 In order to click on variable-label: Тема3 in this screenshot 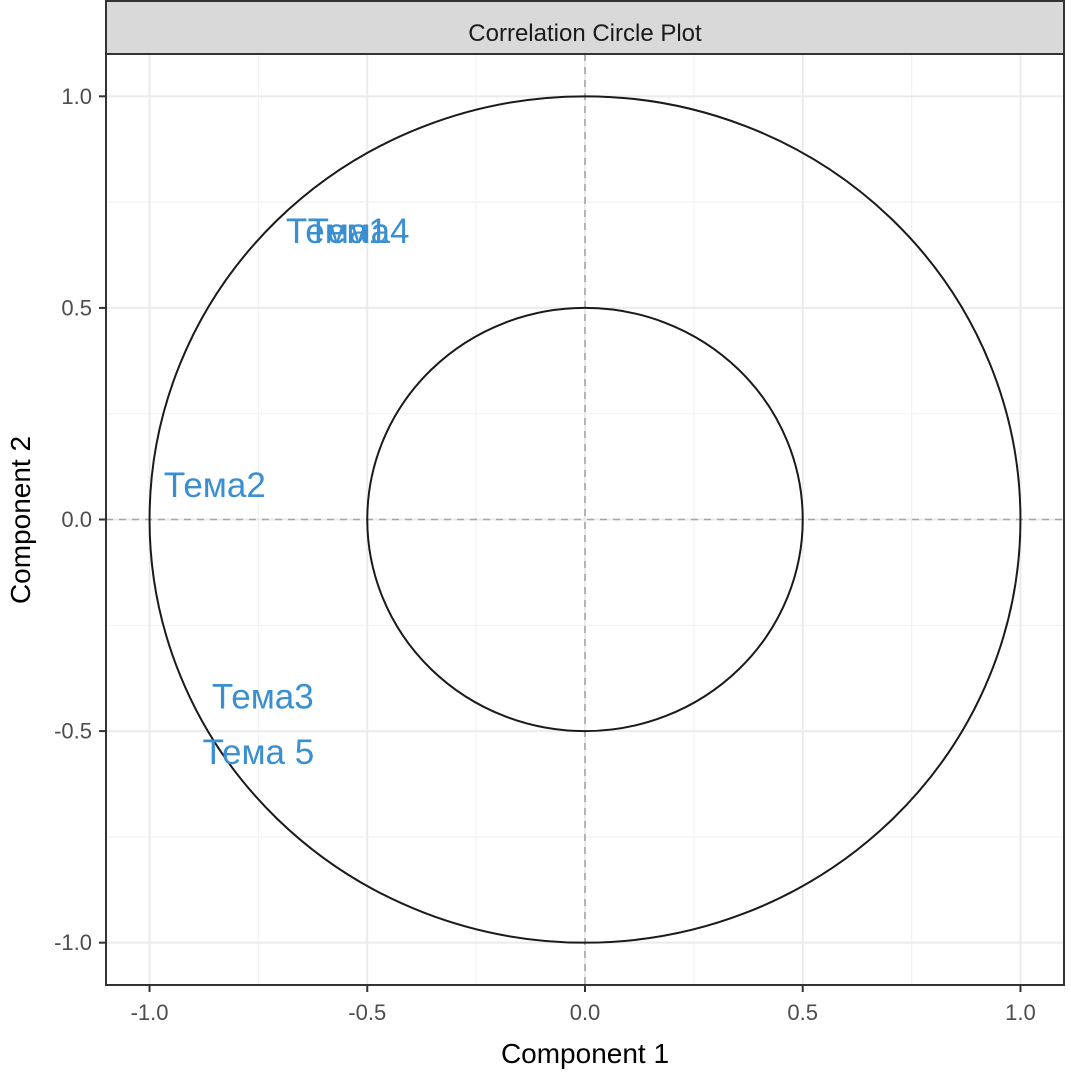, I will do `click(263, 697)`.